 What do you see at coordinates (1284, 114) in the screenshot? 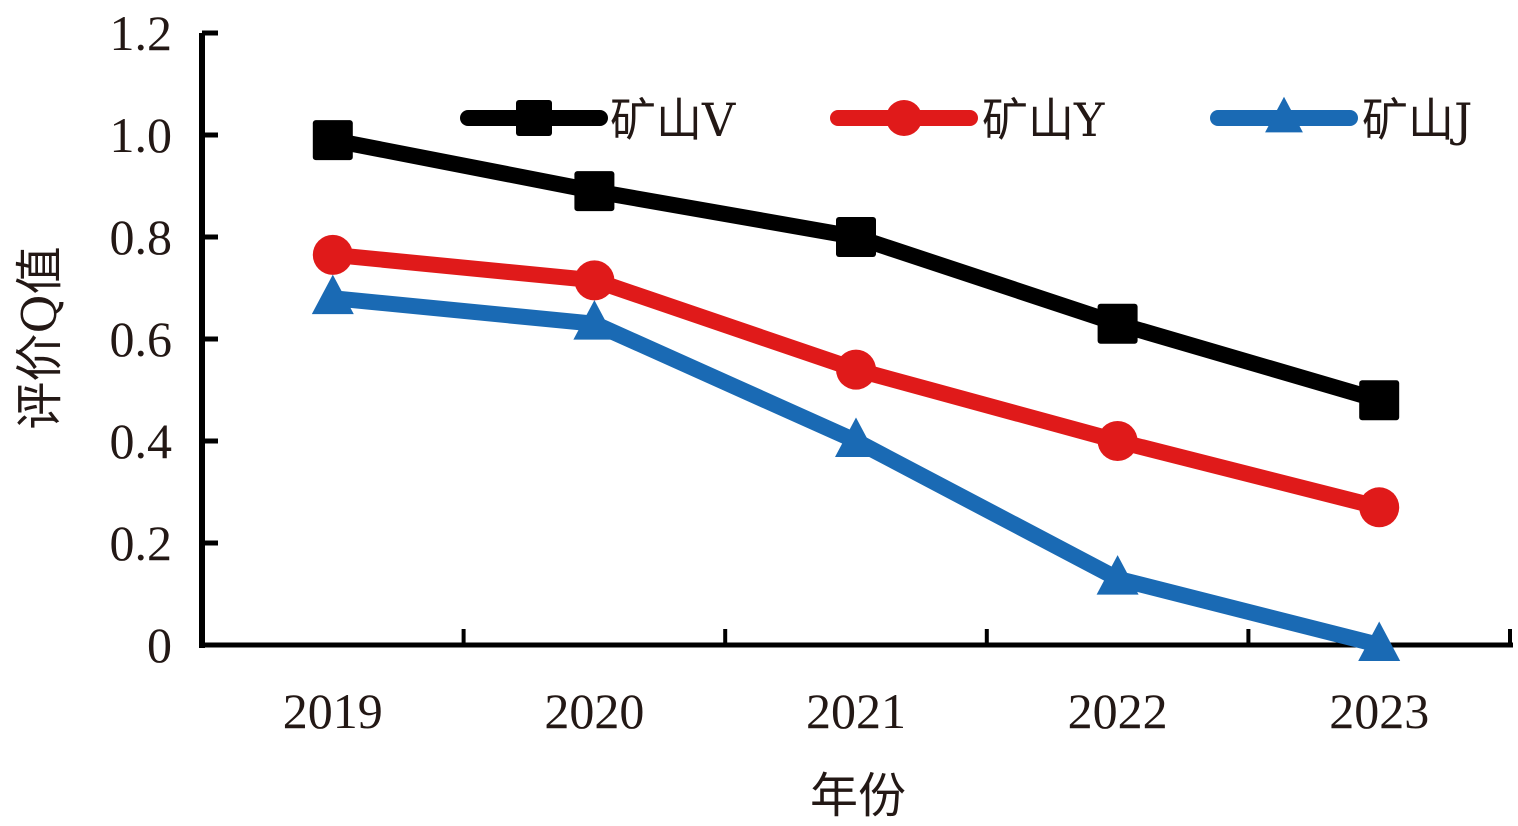
I see `legend-marker-triangle` at bounding box center [1284, 114].